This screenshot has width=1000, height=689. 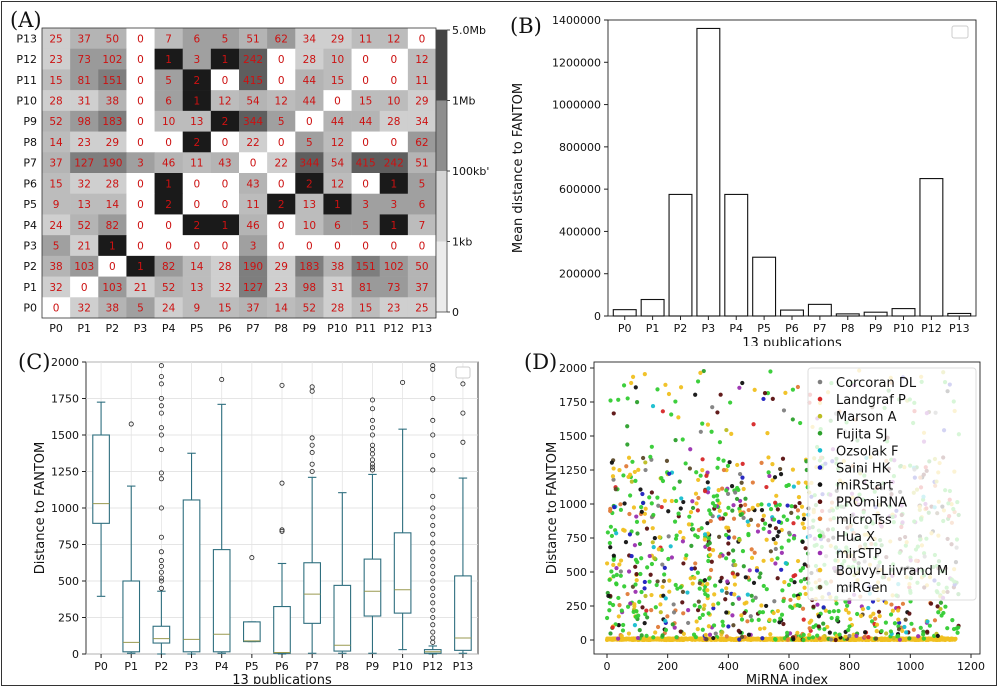 I want to click on heatmap-cell-value: 98, so click(x=309, y=288).